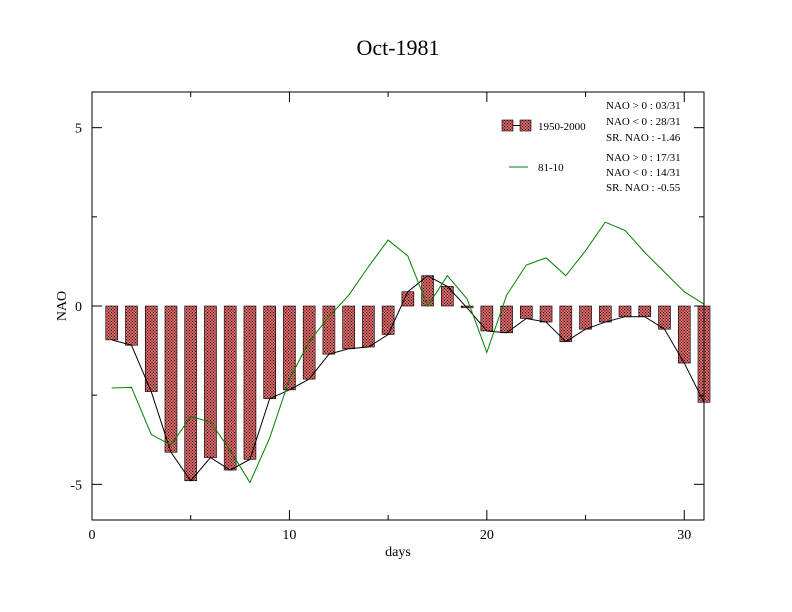  Describe the element at coordinates (643, 188) in the screenshot. I see `annotation-line-sr-nao: SR. NAO : -0.55` at that location.